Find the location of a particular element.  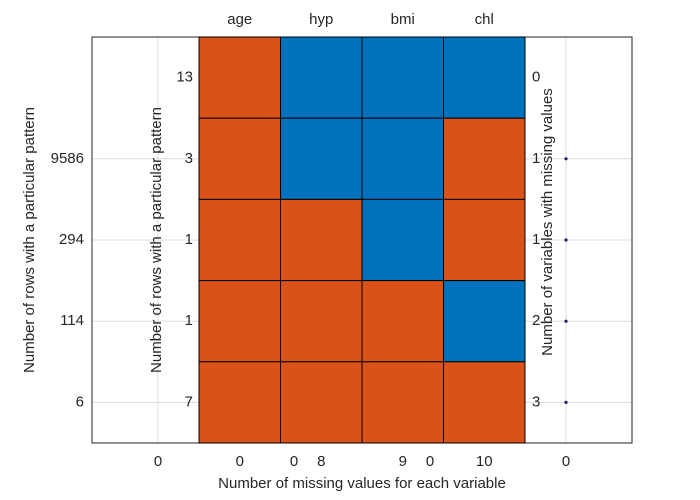

y-tick-label: 6 is located at coordinates (80, 401).